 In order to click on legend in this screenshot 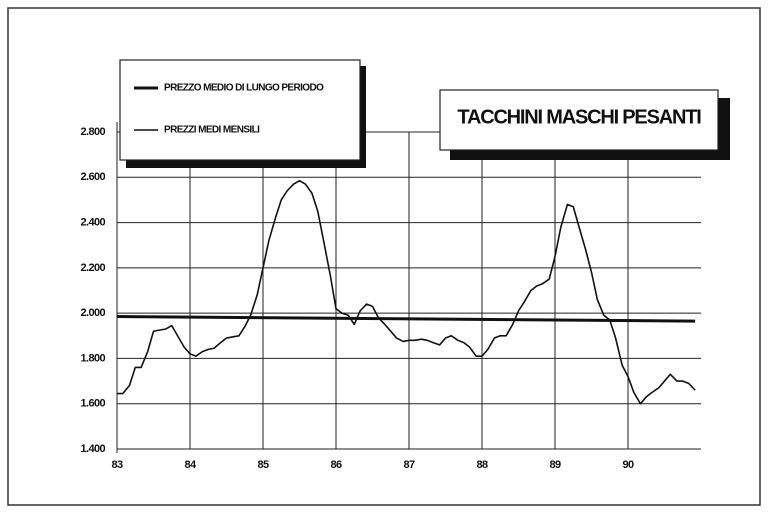, I will do `click(240, 110)`.